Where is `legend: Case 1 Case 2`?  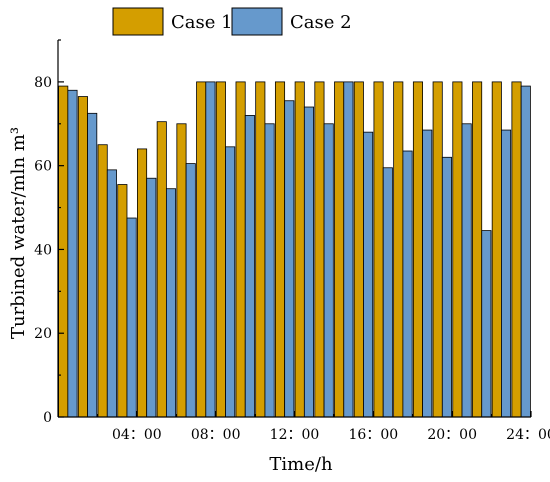
legend: Case 1 Case 2 is located at coordinates (232, 21).